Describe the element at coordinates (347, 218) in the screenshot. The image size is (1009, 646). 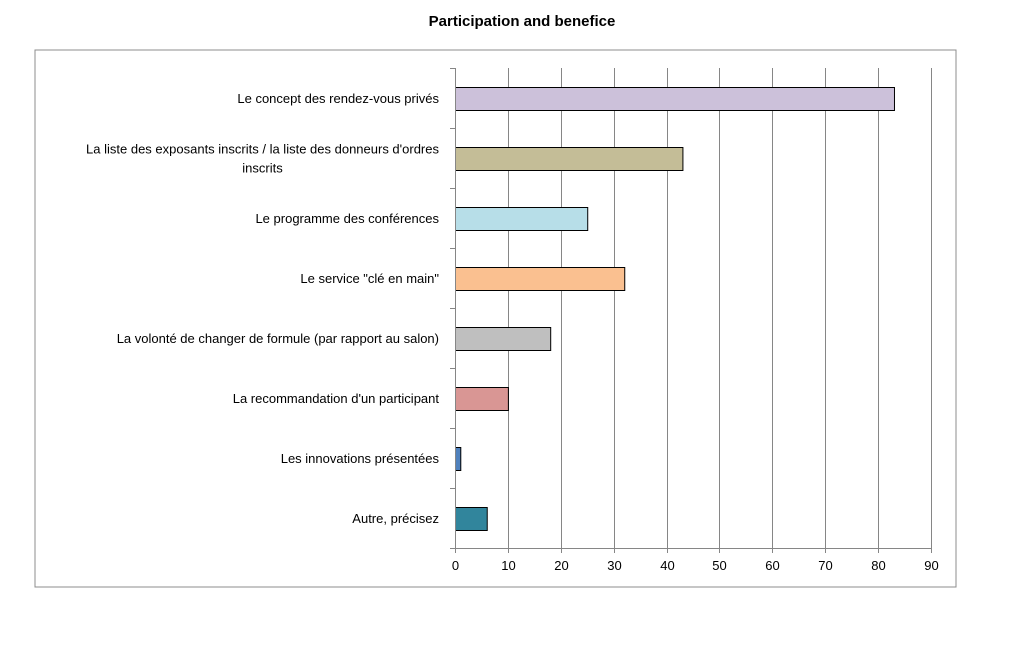
I see `category-label: Le programme des conférences` at that location.